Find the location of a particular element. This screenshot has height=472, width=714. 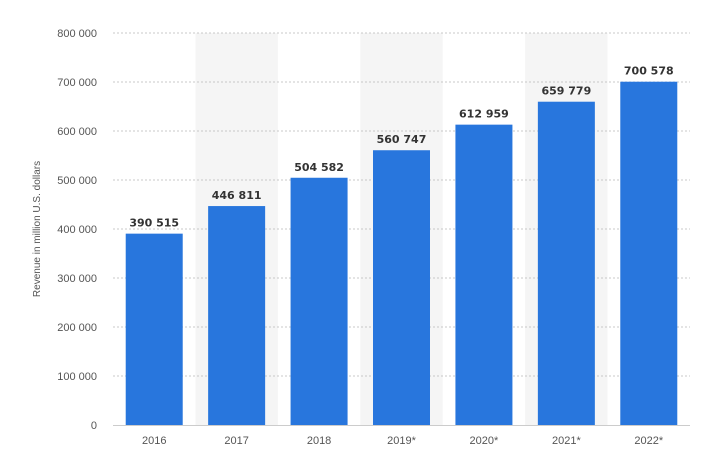

y-tick-label: 0 is located at coordinates (94, 426).